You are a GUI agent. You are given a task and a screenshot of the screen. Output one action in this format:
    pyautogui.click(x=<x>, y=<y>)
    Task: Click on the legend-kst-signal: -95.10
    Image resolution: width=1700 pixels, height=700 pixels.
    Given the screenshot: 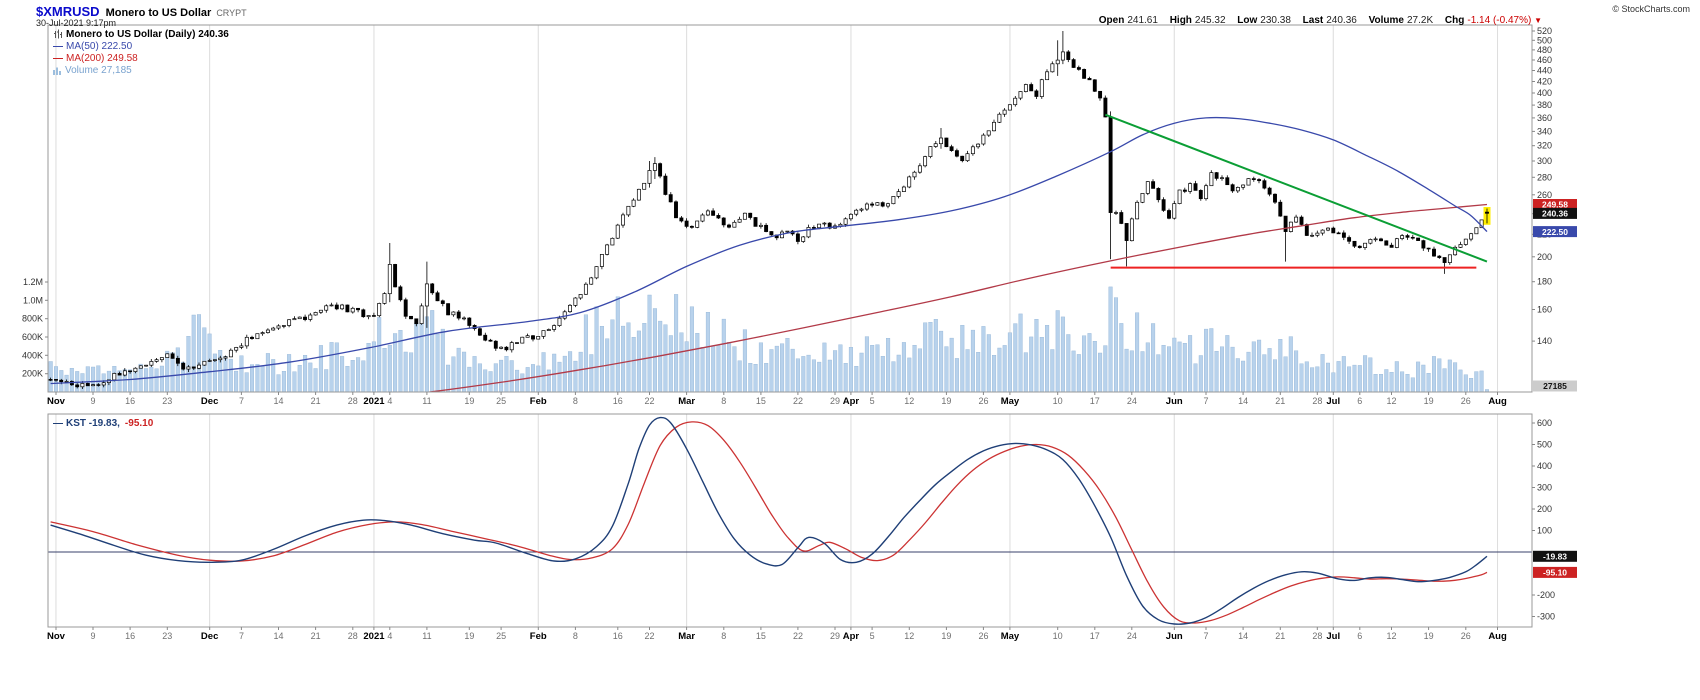 What is the action you would take?
    pyautogui.click(x=139, y=423)
    